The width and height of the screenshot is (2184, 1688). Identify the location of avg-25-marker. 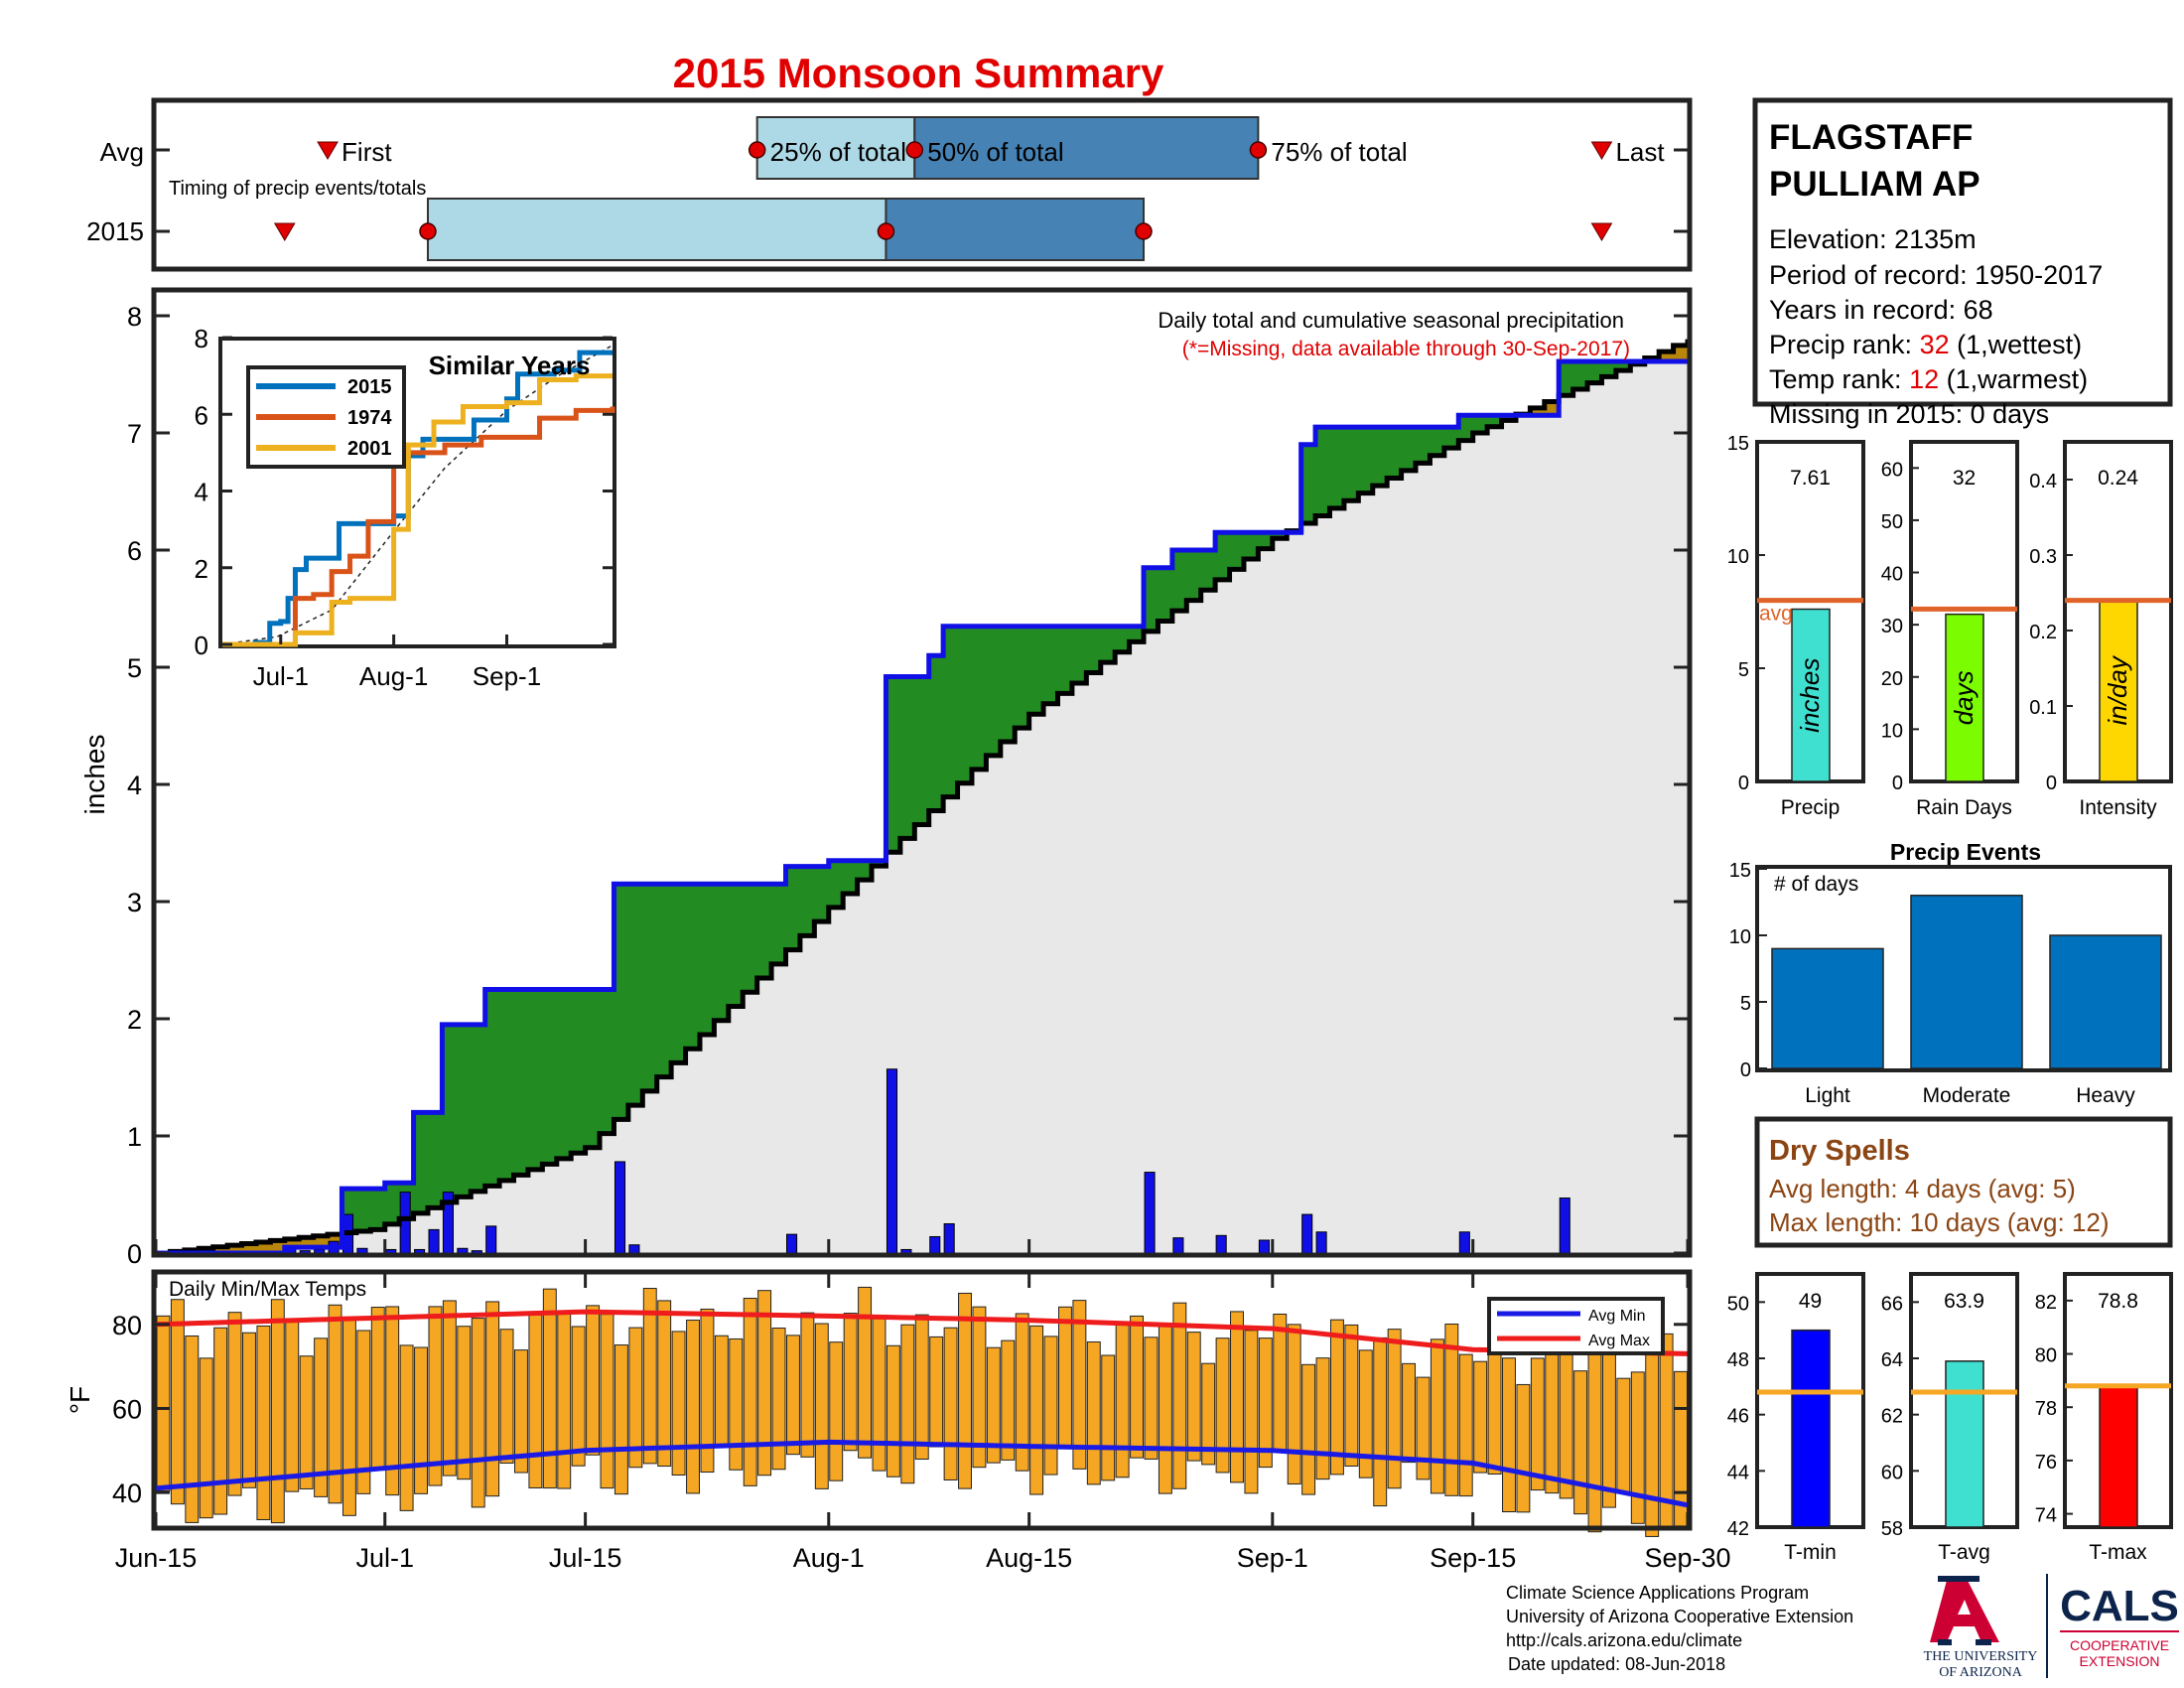
(757, 150).